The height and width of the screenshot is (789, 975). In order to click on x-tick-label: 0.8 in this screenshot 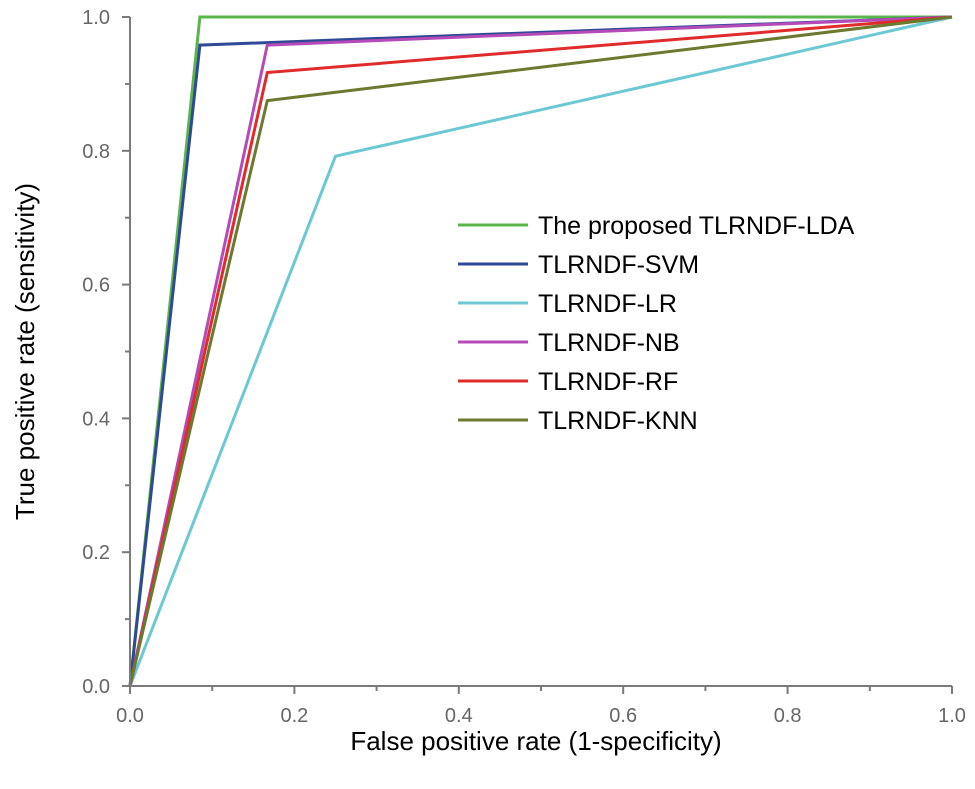, I will do `click(788, 716)`.